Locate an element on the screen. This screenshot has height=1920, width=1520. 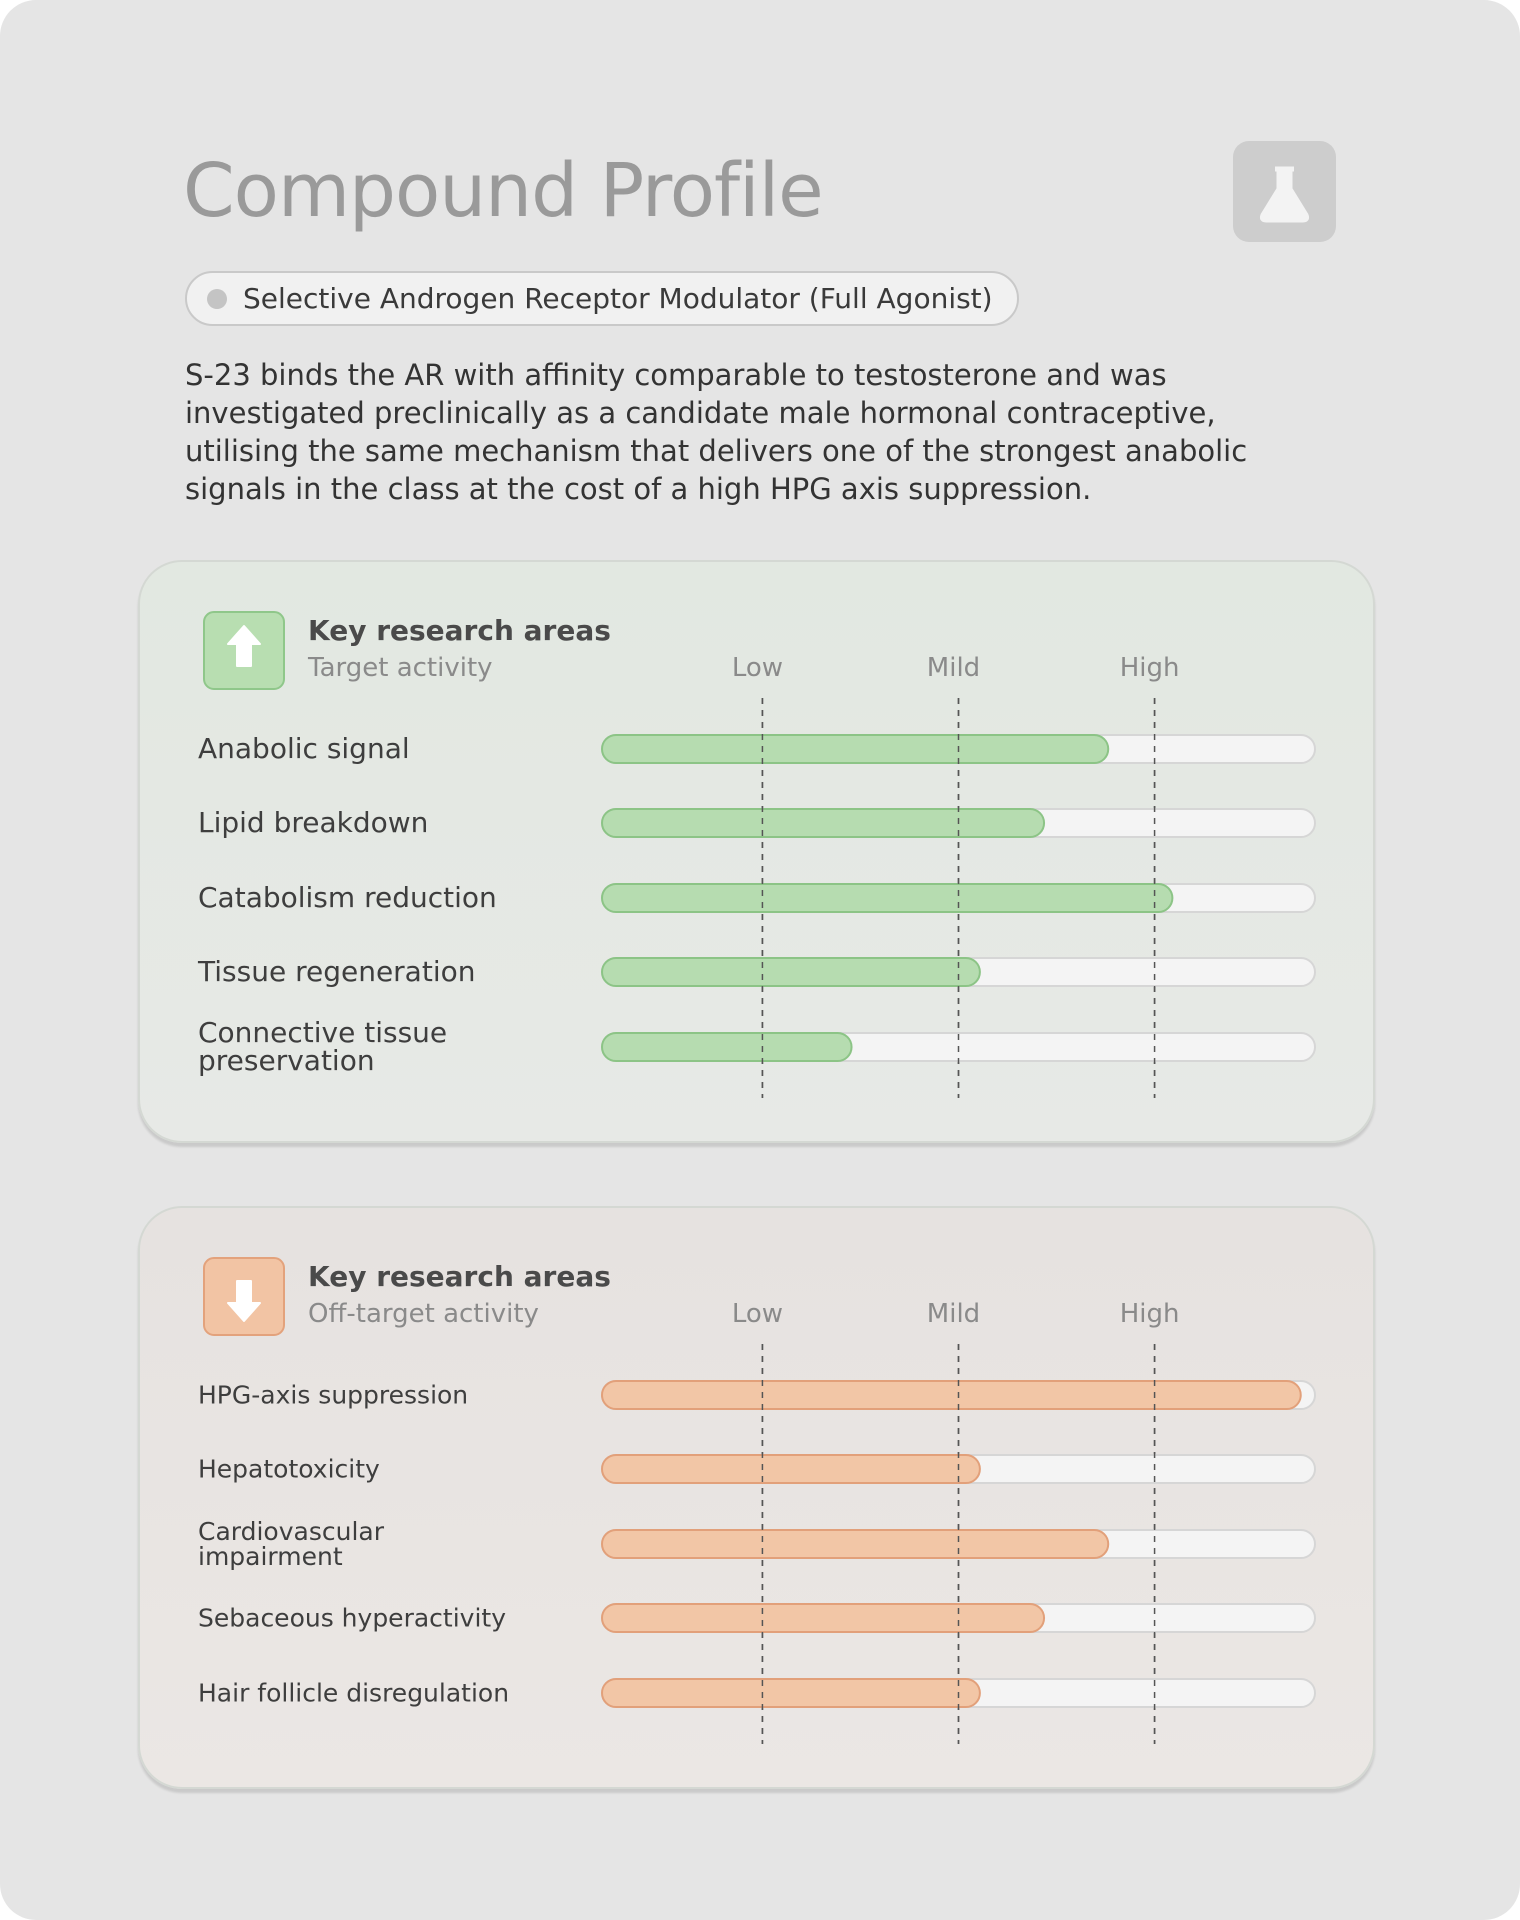
card-subtitle: Target activity is located at coordinates (400, 668).